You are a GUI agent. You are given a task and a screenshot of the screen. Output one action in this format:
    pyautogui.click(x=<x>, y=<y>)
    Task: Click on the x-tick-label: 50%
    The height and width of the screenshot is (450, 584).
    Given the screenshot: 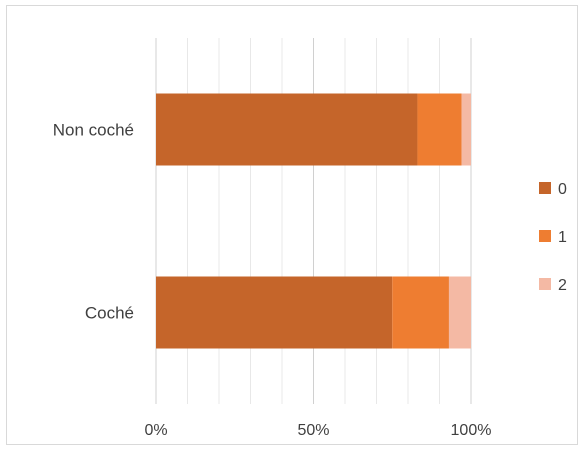 What is the action you would take?
    pyautogui.click(x=313, y=430)
    